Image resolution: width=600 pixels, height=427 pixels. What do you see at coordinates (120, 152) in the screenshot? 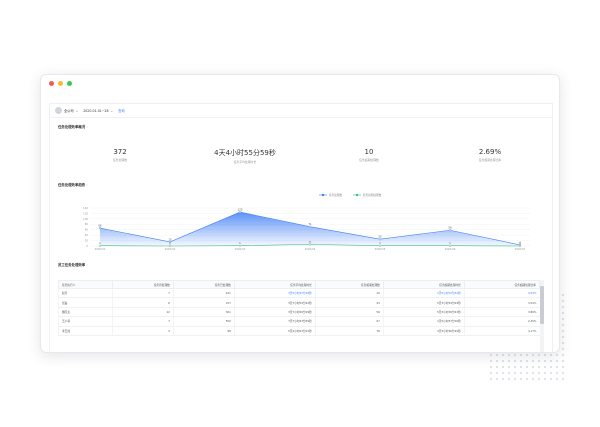
I see `kpi-value: 372` at bounding box center [120, 152].